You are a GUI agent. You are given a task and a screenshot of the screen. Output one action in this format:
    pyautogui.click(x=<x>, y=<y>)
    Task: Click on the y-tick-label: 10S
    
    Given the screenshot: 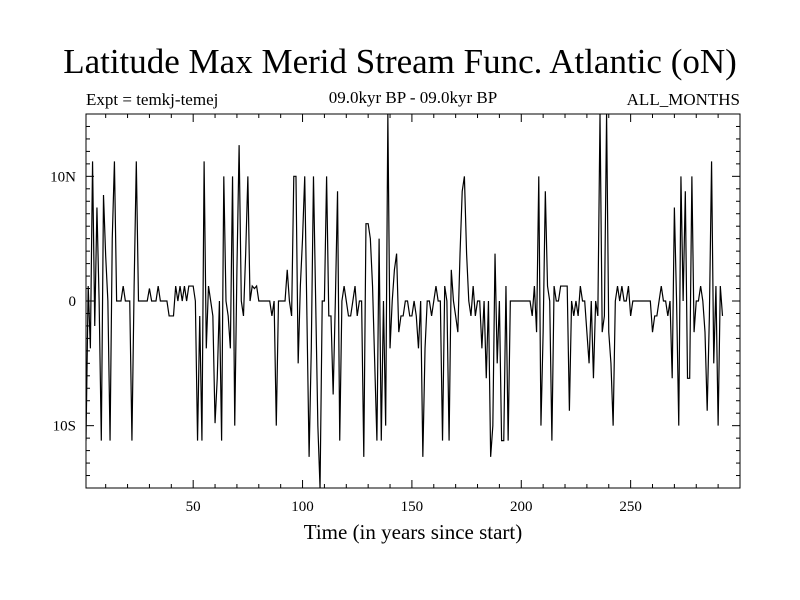 What is the action you would take?
    pyautogui.click(x=64, y=427)
    